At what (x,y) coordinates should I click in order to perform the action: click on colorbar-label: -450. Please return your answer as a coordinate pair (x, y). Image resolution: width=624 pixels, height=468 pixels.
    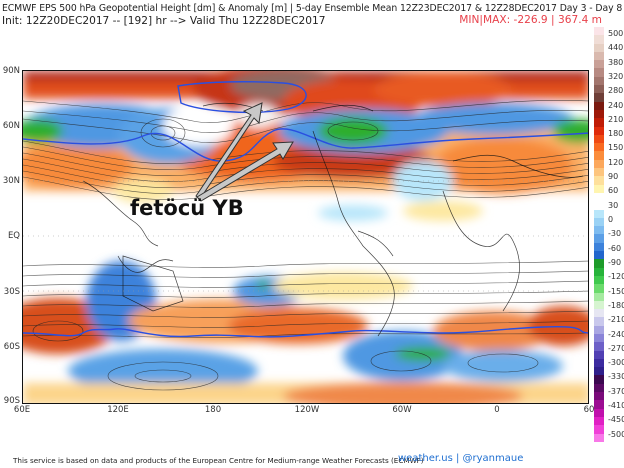
    Looking at the image, I should click on (616, 420).